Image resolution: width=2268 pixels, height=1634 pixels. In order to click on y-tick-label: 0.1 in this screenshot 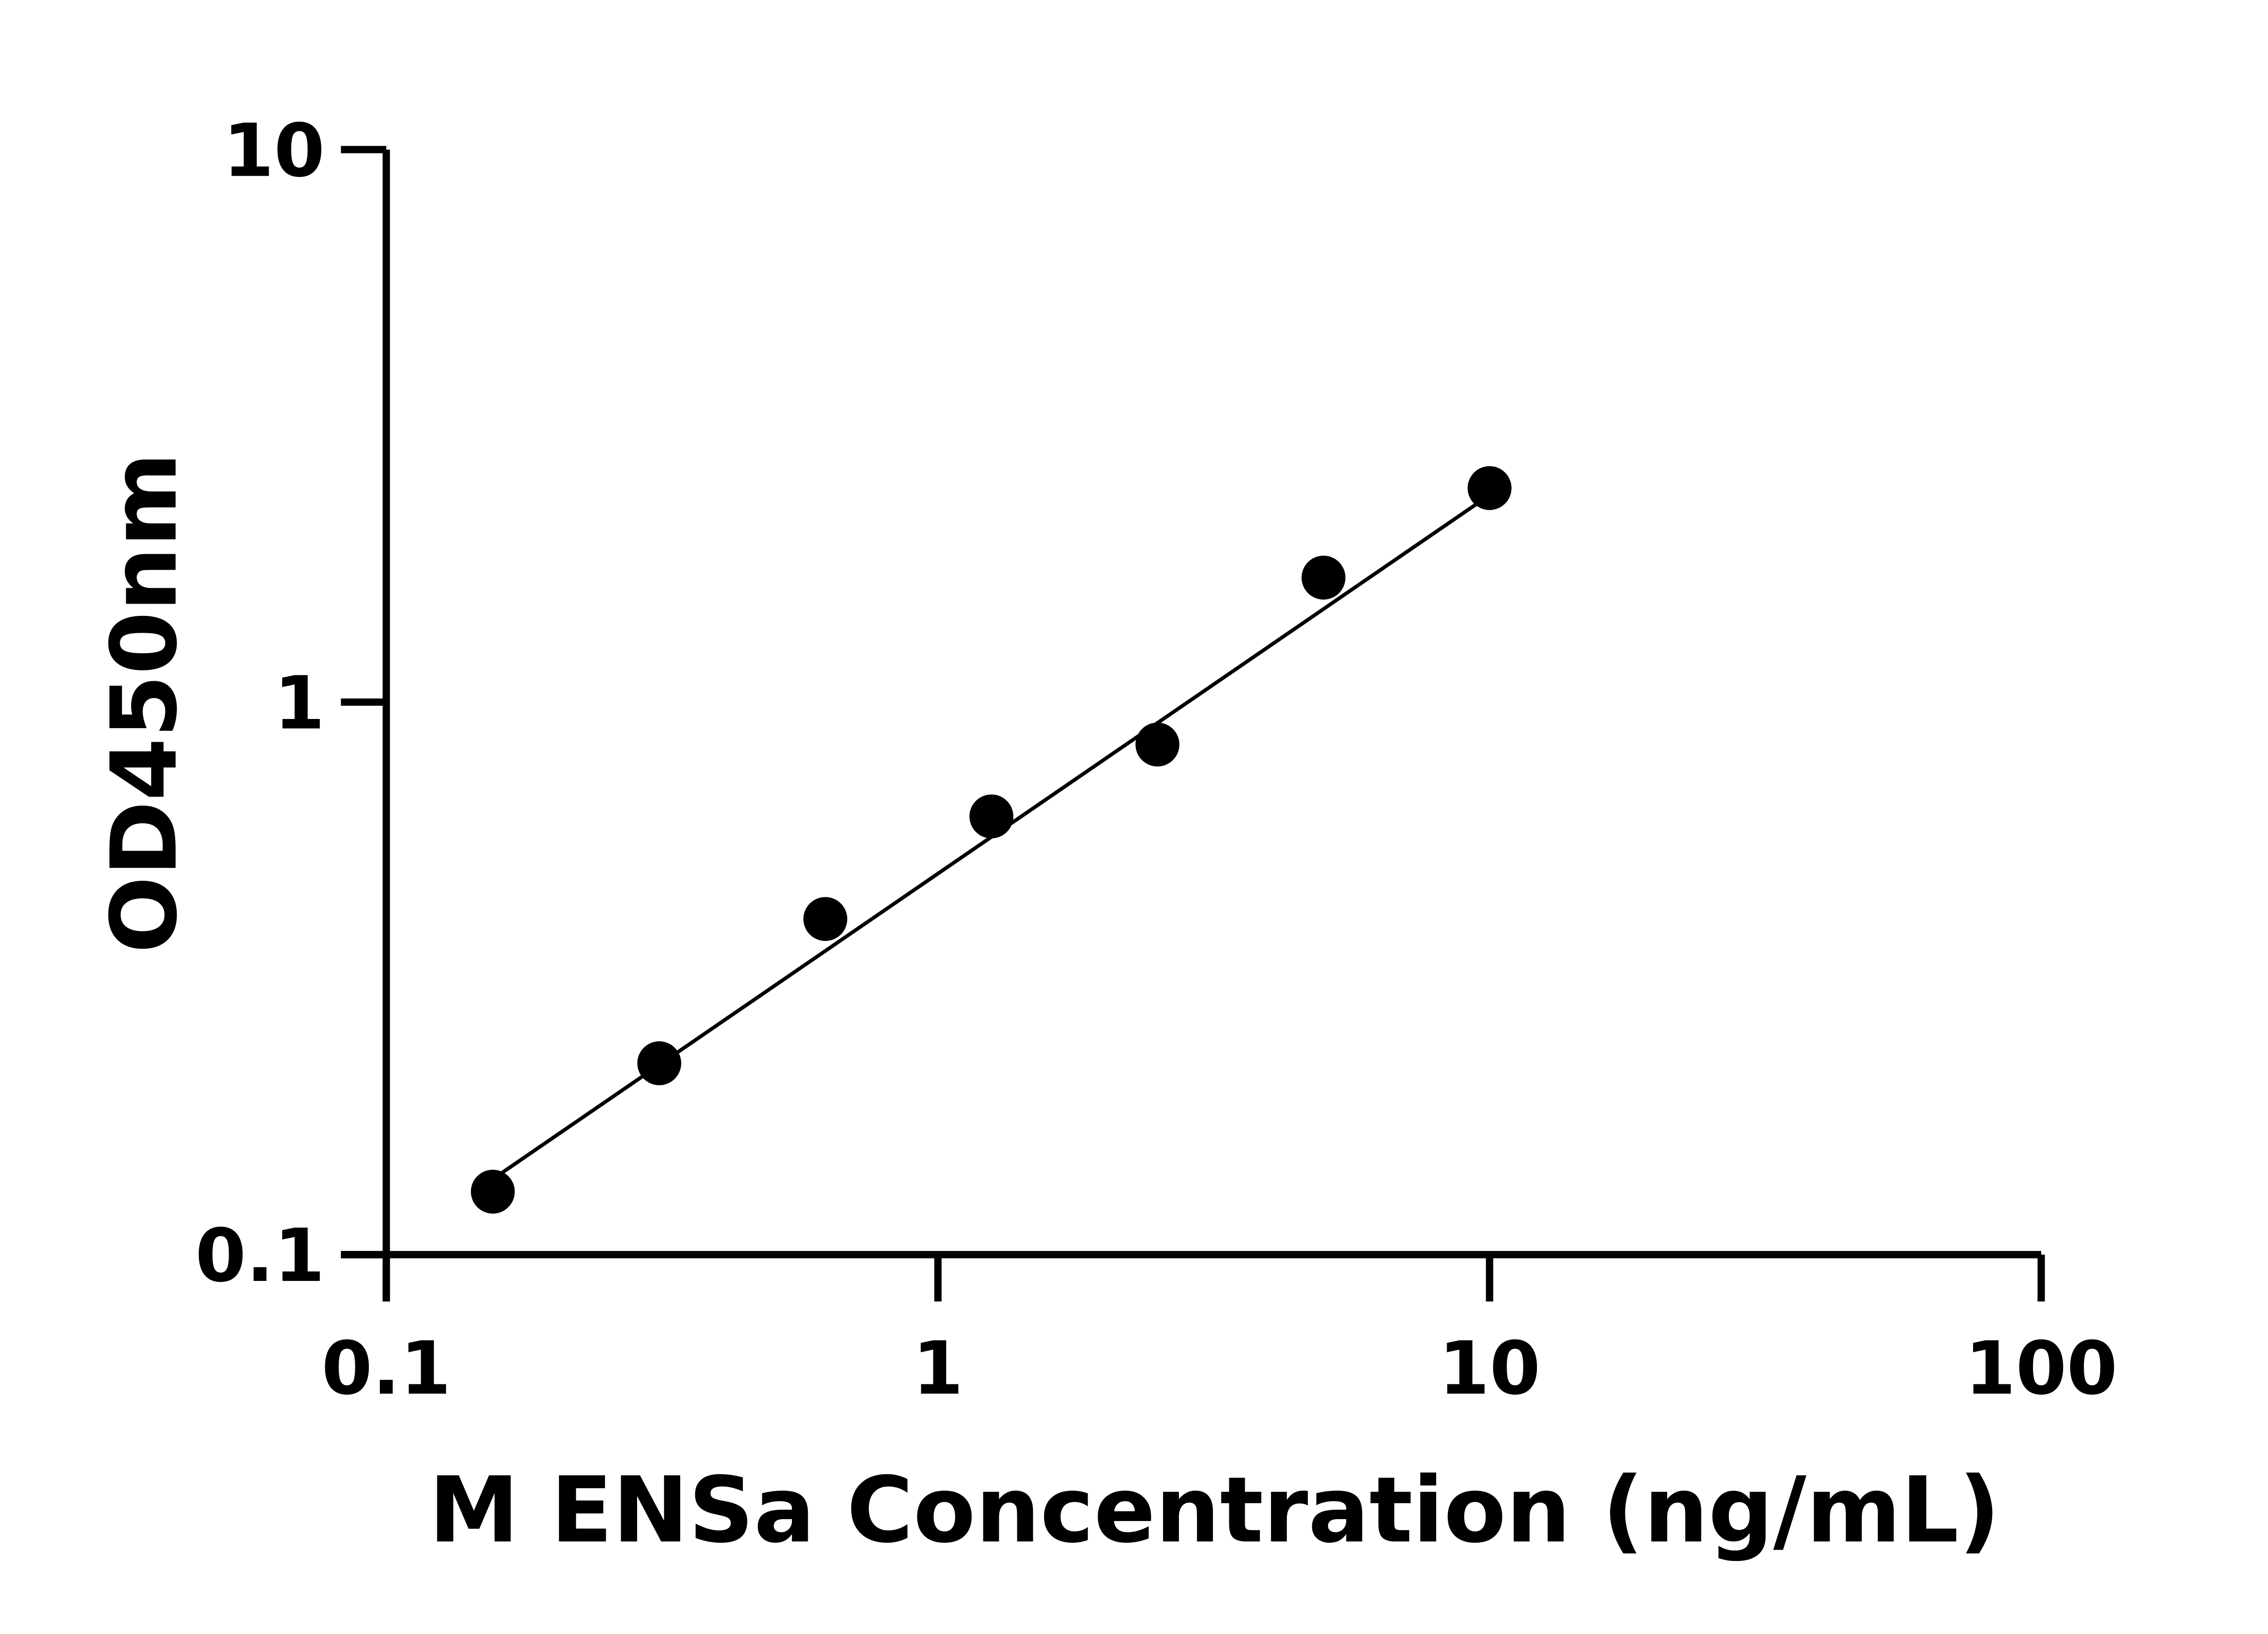, I will do `click(260, 1256)`.